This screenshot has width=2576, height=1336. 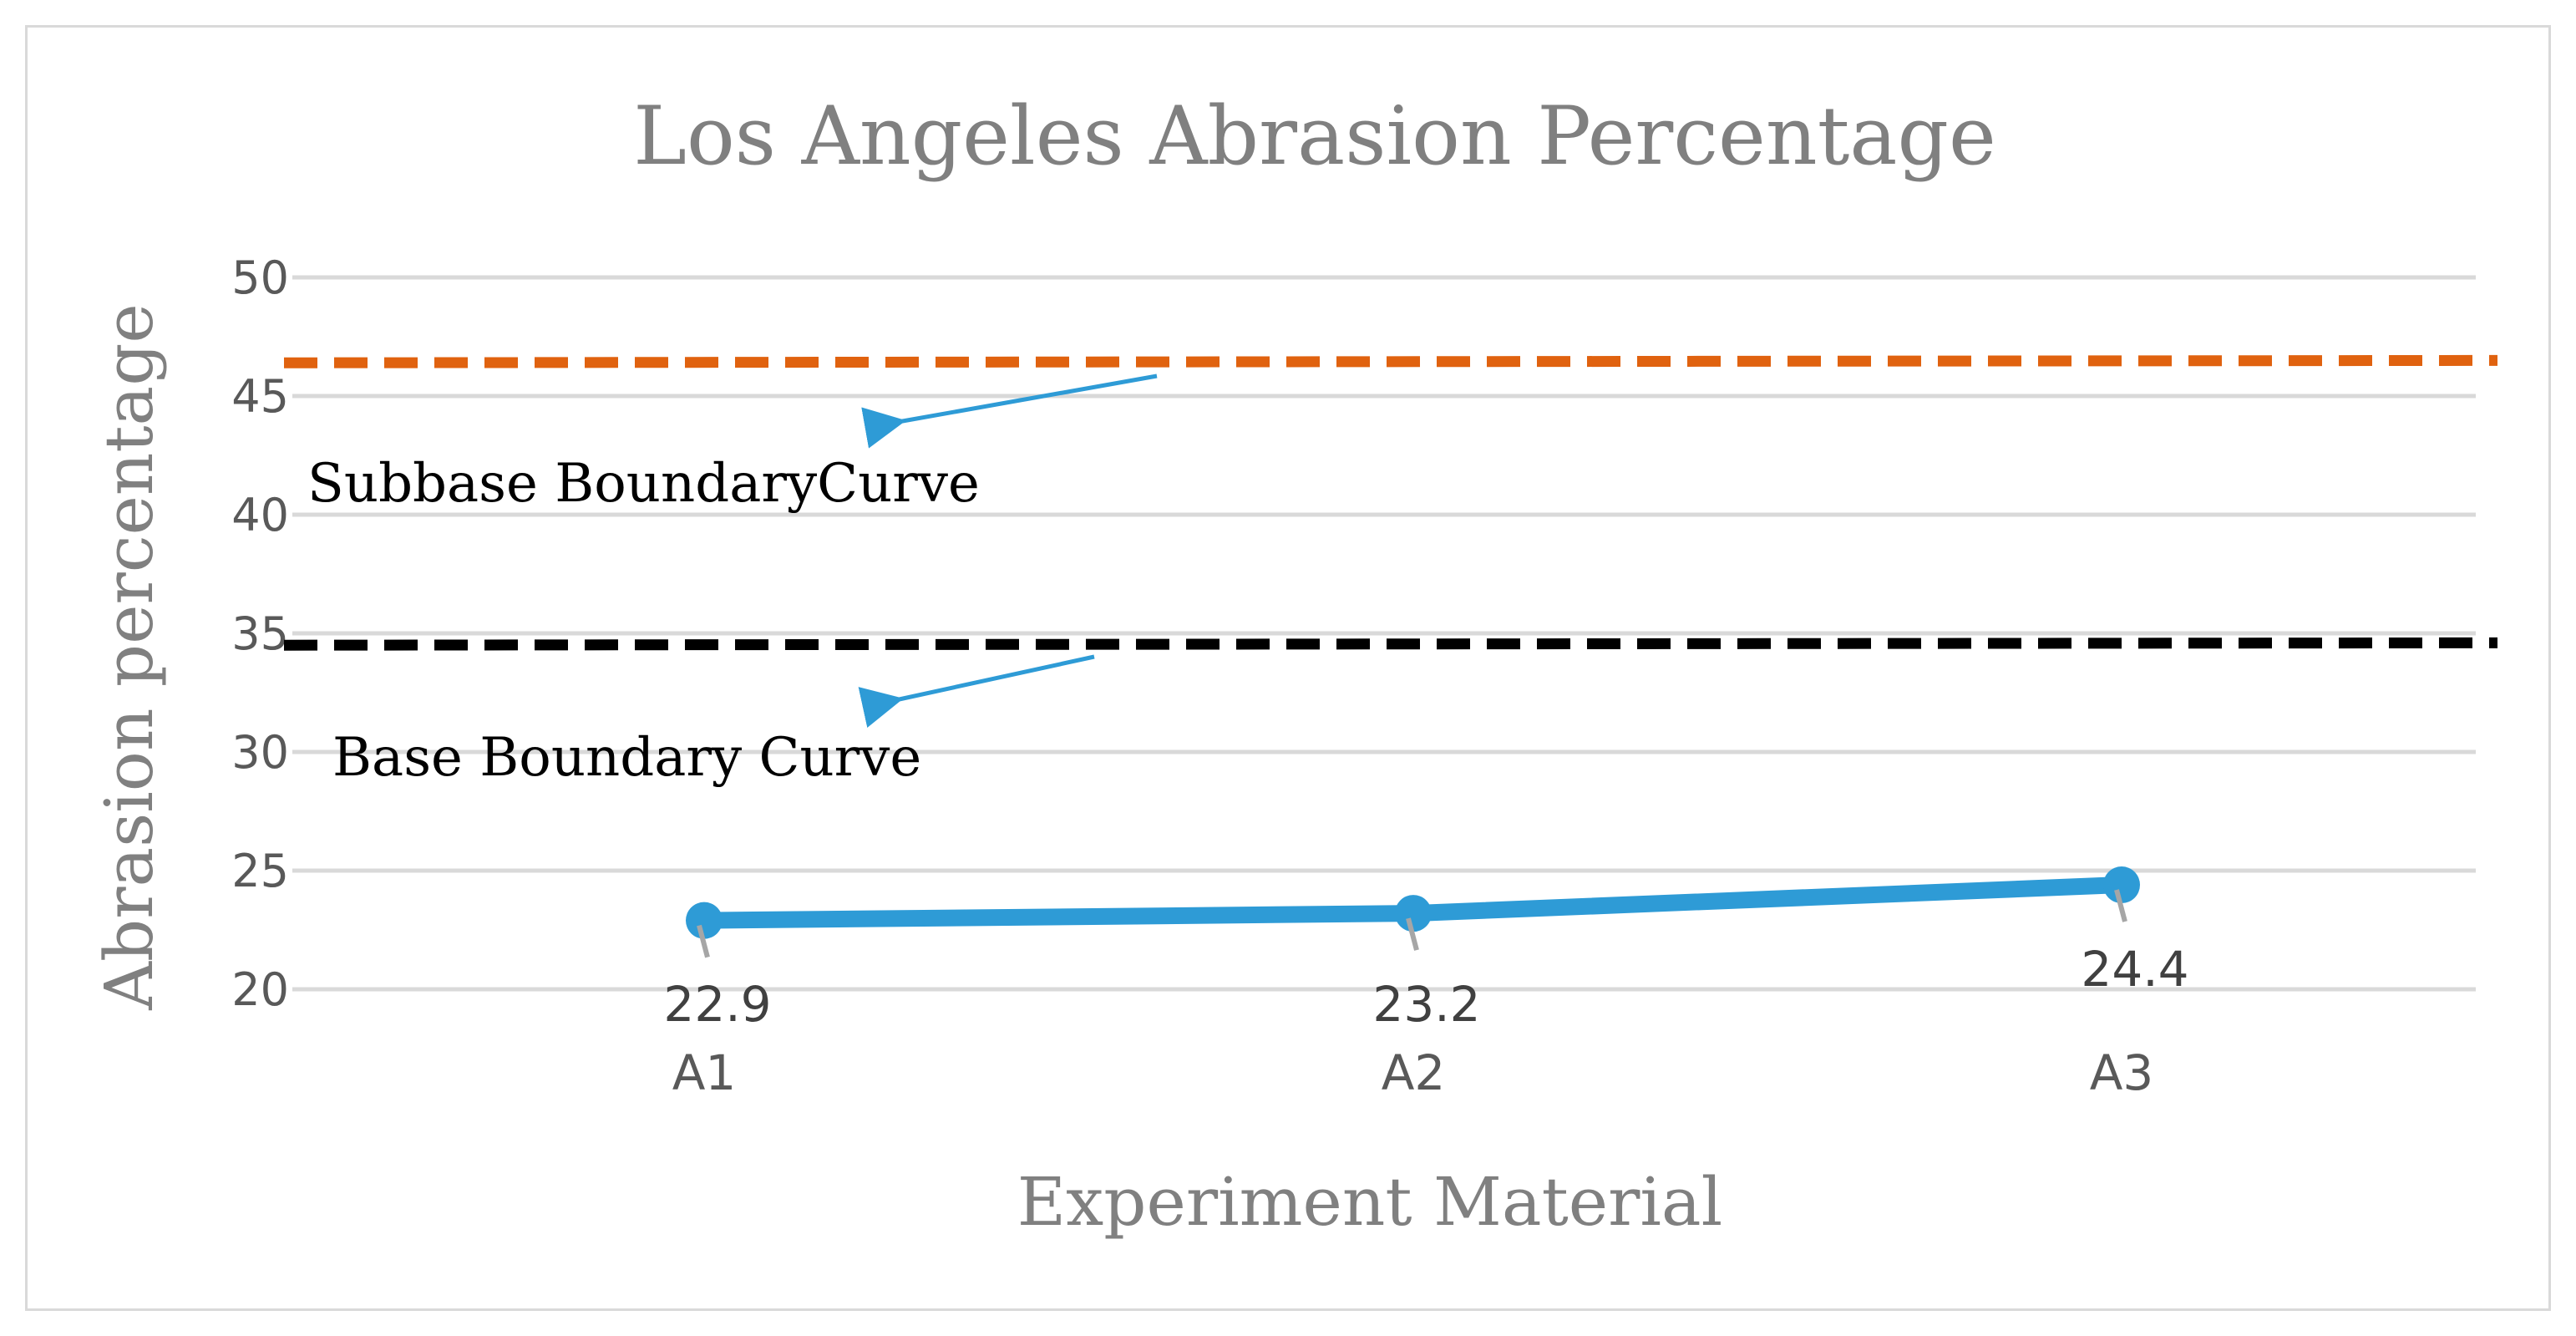 I want to click on y-tick-label: 50, so click(x=260, y=277).